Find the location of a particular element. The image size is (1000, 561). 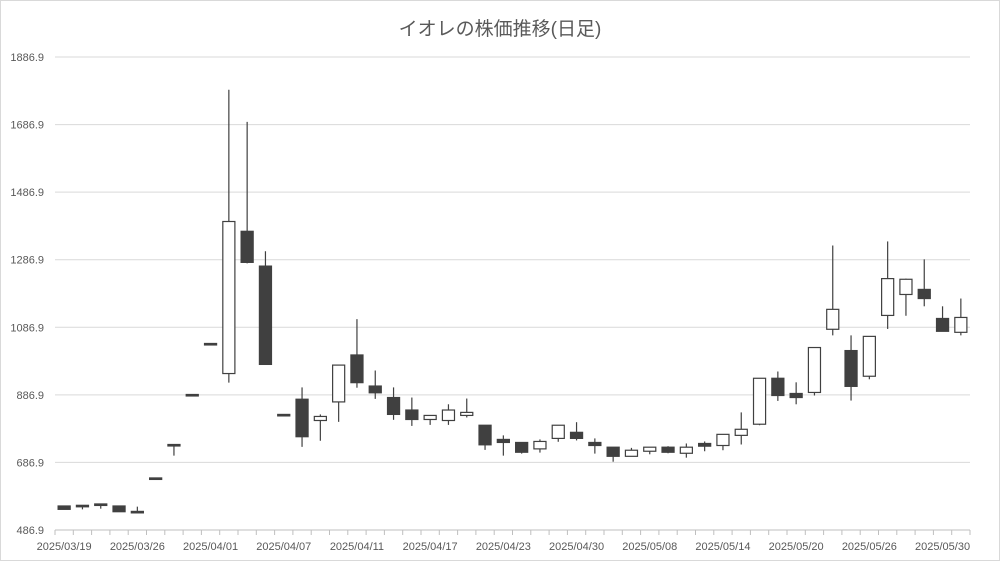

y-tick-label: 886.9 is located at coordinates (30, 396).